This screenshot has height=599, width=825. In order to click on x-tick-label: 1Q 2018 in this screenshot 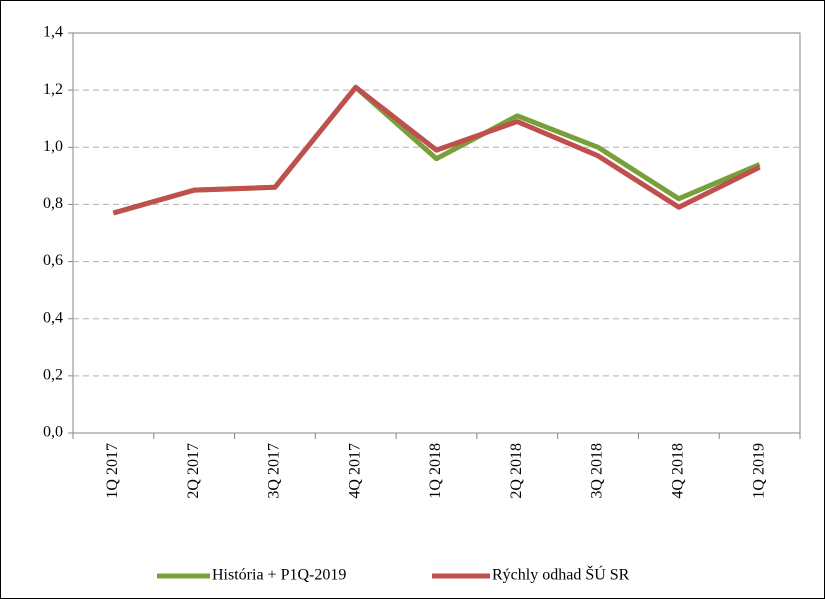, I will do `click(435, 471)`.